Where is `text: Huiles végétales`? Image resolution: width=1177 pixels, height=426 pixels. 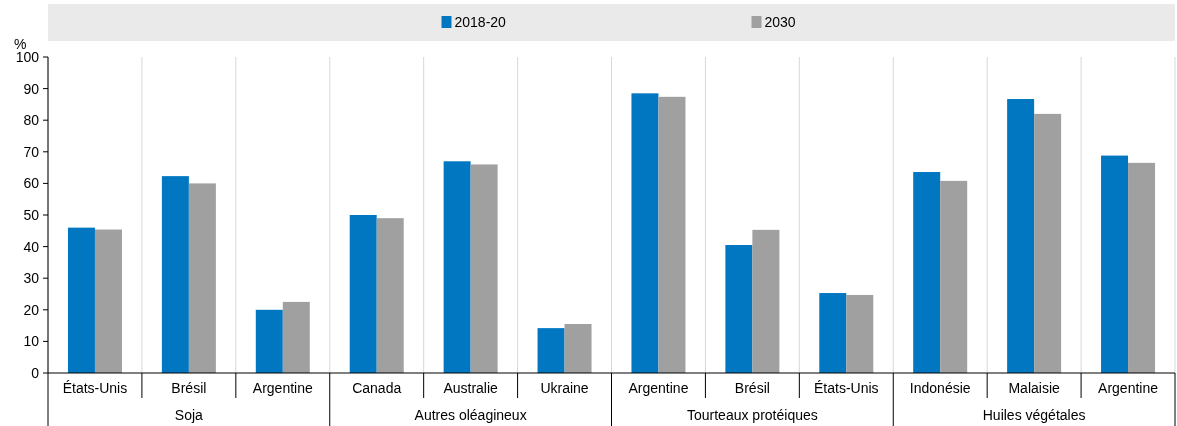 text: Huiles végétales is located at coordinates (1034, 415).